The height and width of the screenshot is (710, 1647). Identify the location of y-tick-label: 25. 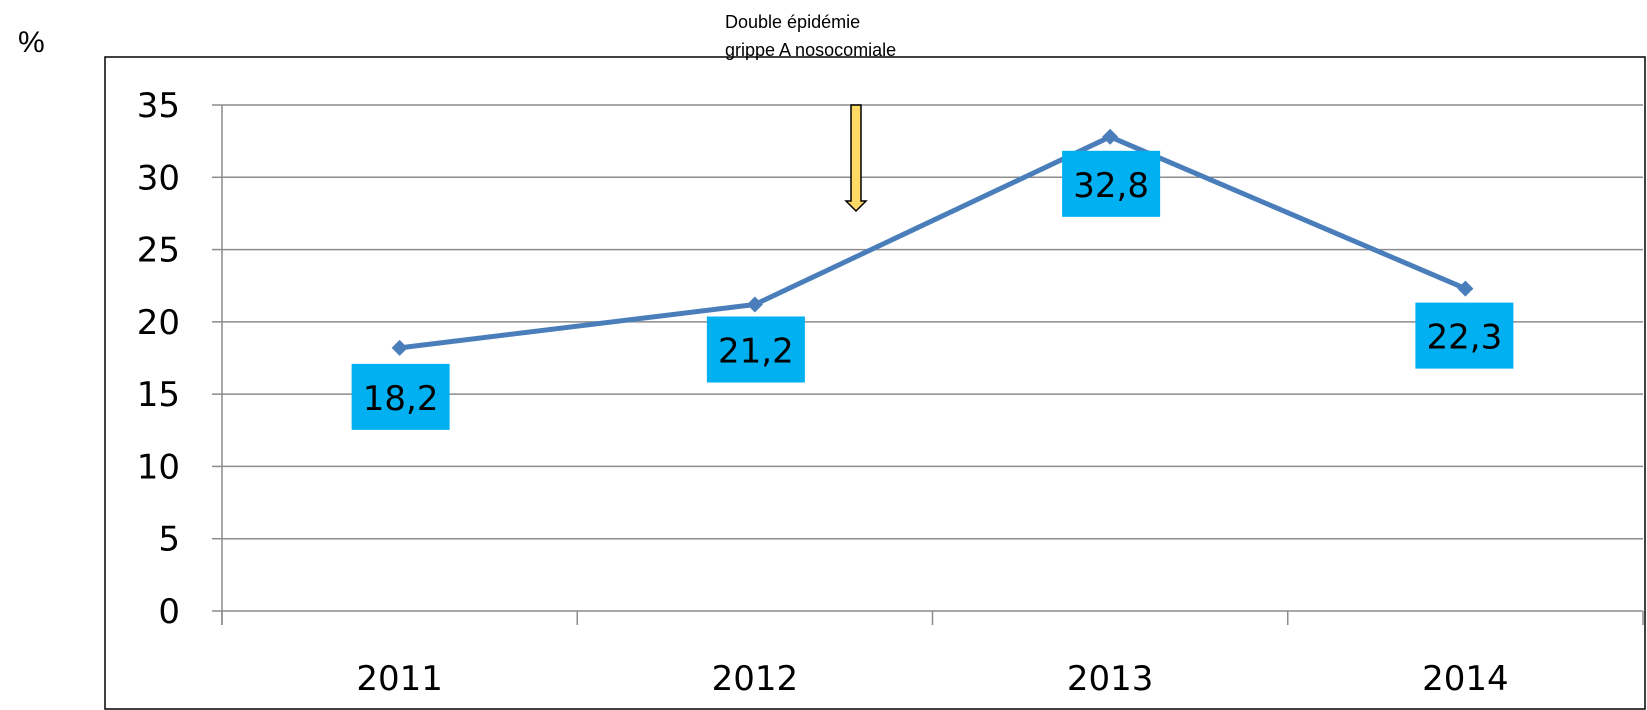
(158, 251).